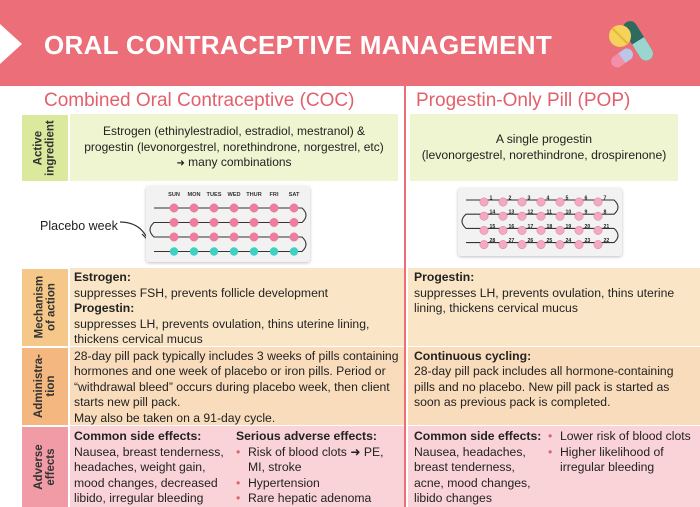 The image size is (700, 507). I want to click on pill-day-number: 21, so click(607, 227).